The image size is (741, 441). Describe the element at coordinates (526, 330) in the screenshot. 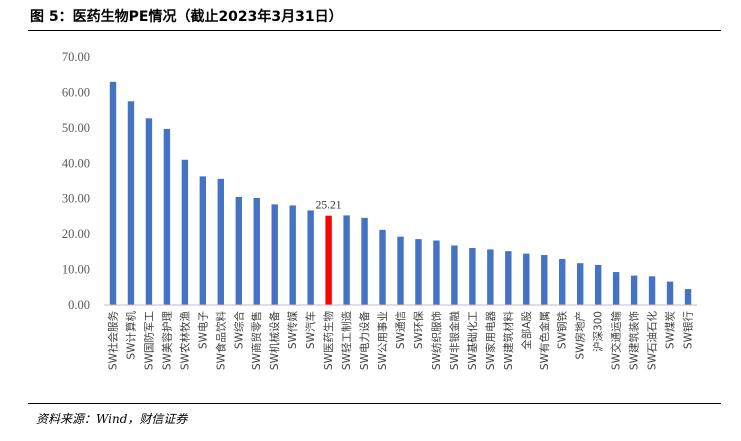

I see `x-tick-label: 全部A股` at that location.